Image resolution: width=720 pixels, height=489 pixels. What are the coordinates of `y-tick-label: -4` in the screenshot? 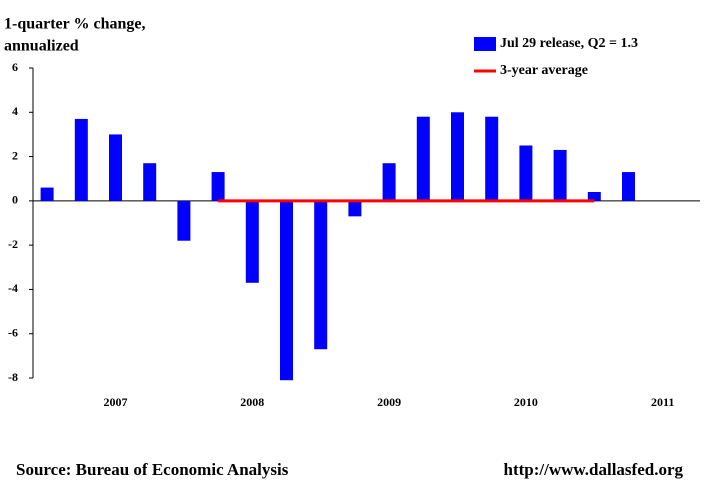 It's located at (13, 288).